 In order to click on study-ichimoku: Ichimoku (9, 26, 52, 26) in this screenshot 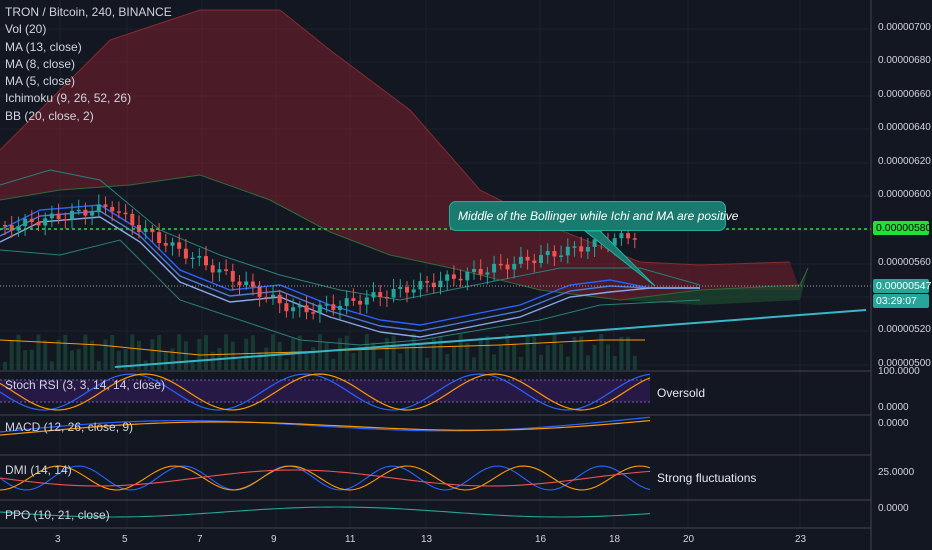, I will do `click(68, 98)`.